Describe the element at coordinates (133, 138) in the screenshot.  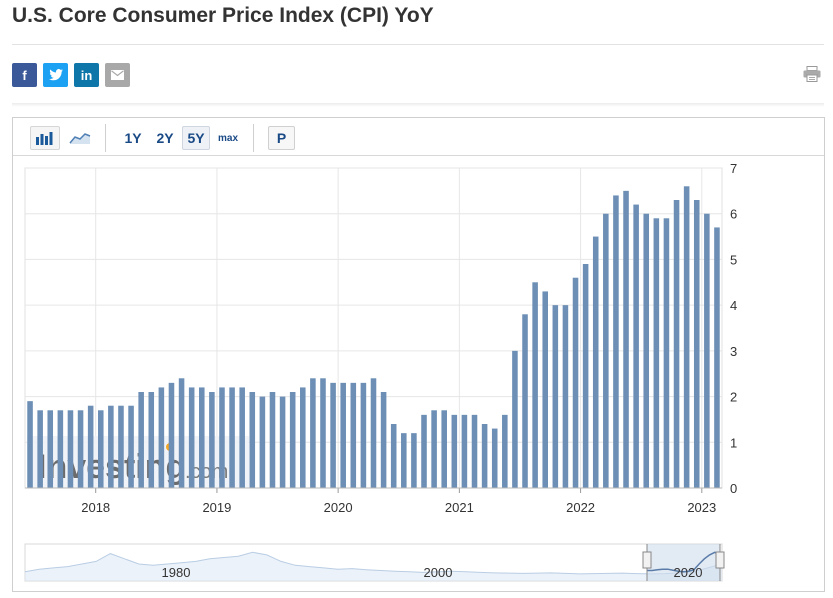
I see `range-1y-button: 1Y` at that location.